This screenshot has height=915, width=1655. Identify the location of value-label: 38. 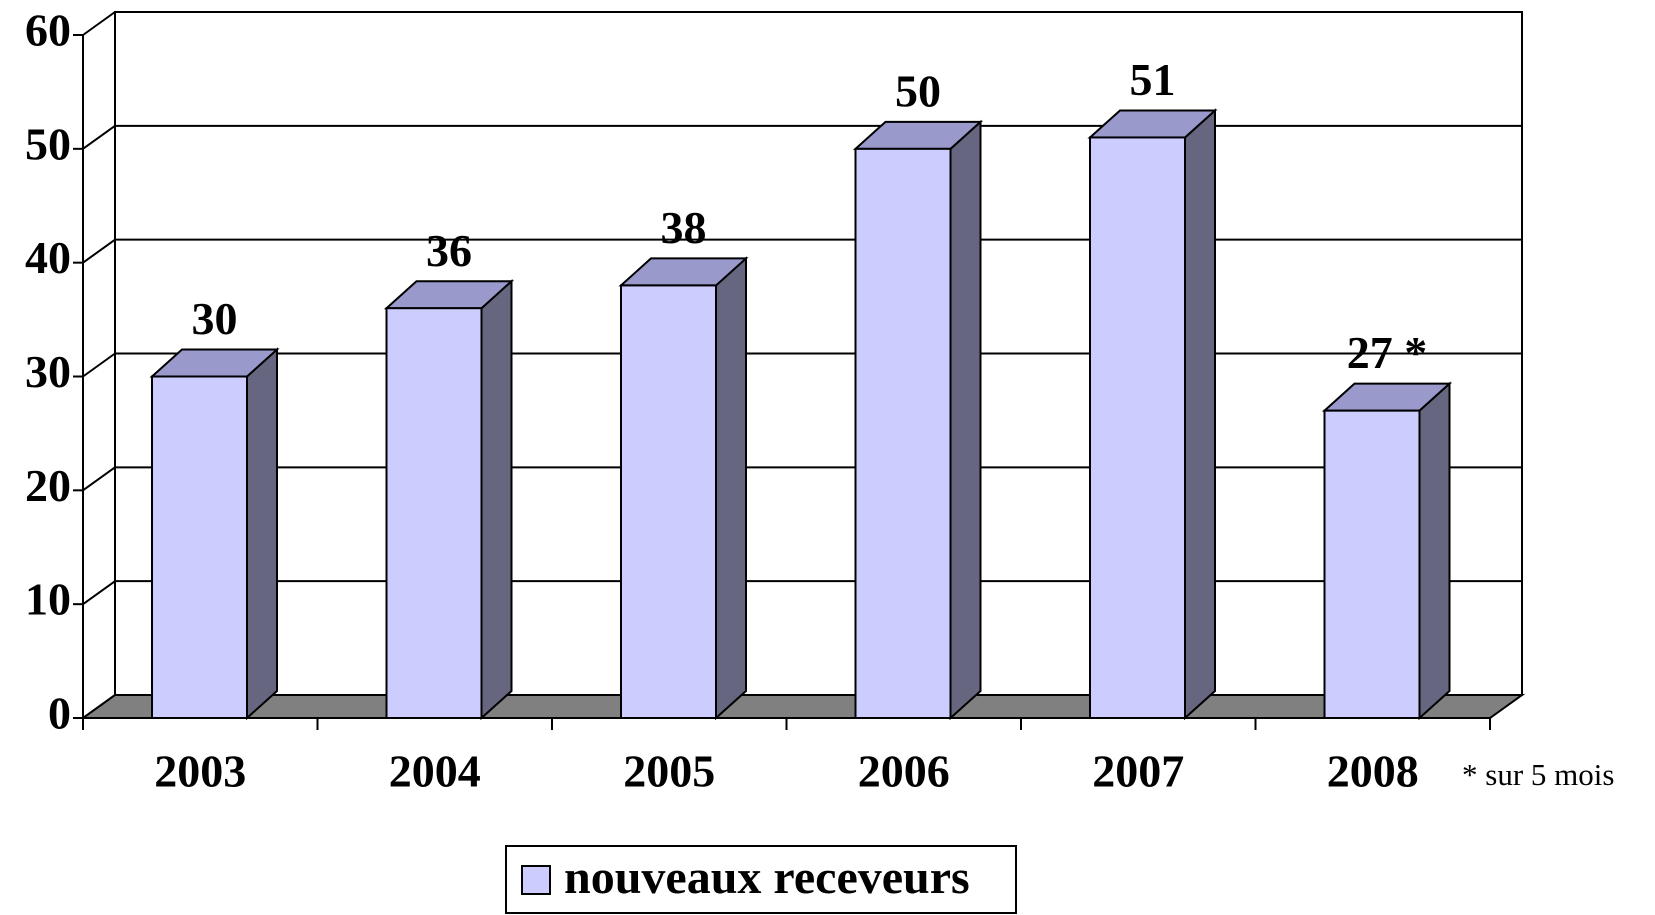
(684, 227).